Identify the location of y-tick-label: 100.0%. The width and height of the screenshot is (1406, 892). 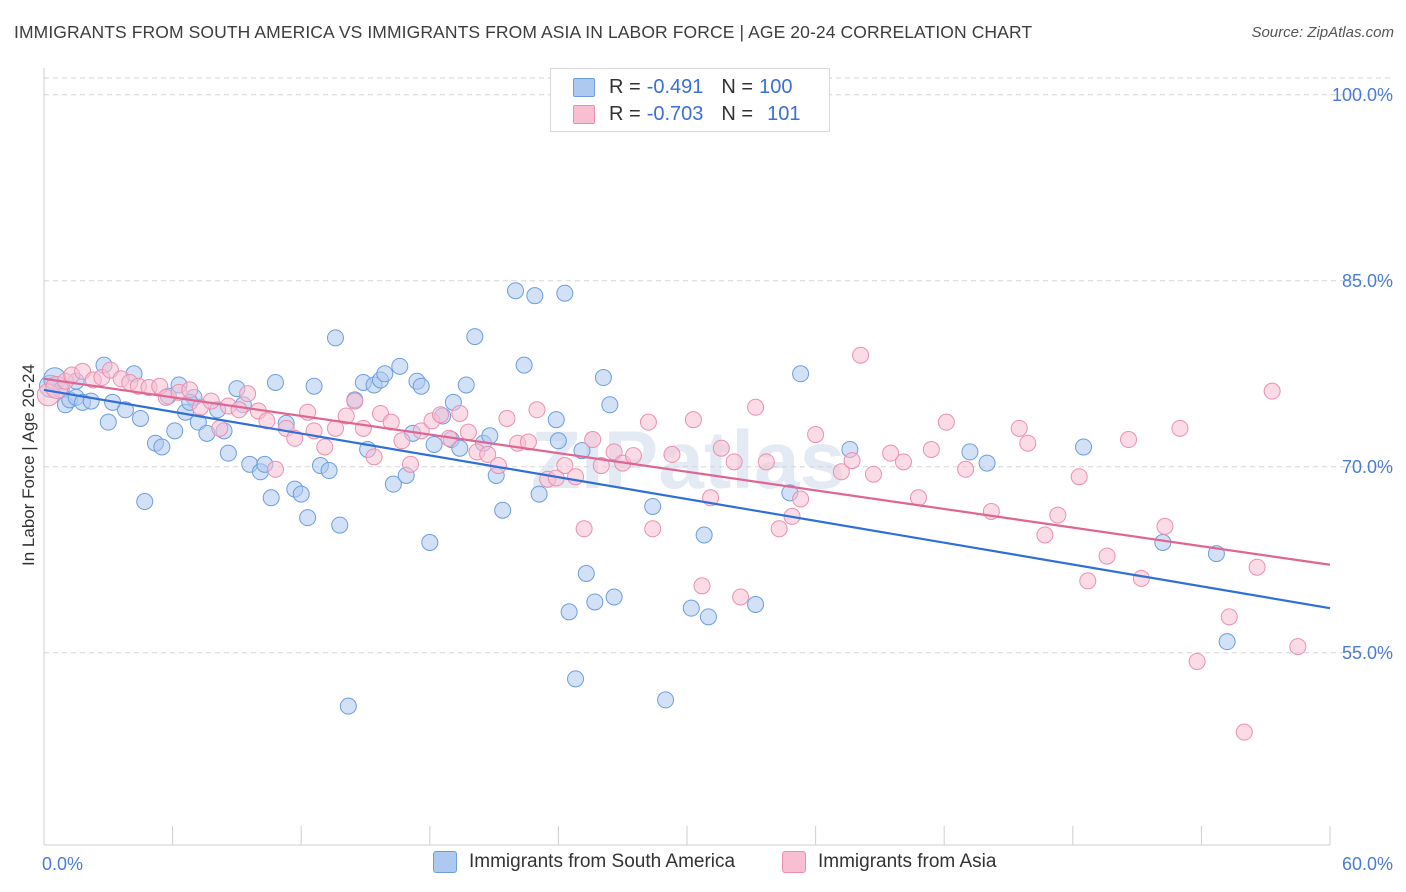
(1362, 95).